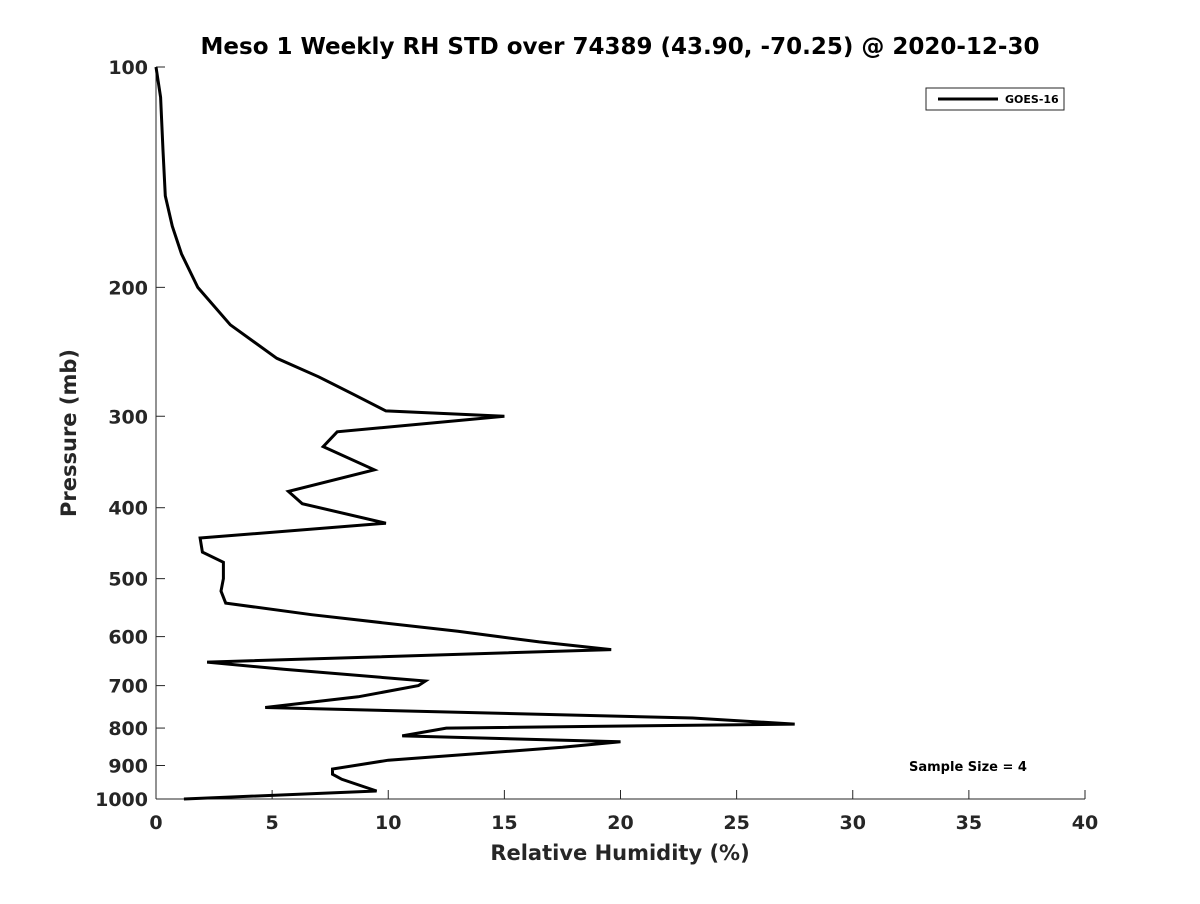  I want to click on y-tick-label: 900, so click(128, 767).